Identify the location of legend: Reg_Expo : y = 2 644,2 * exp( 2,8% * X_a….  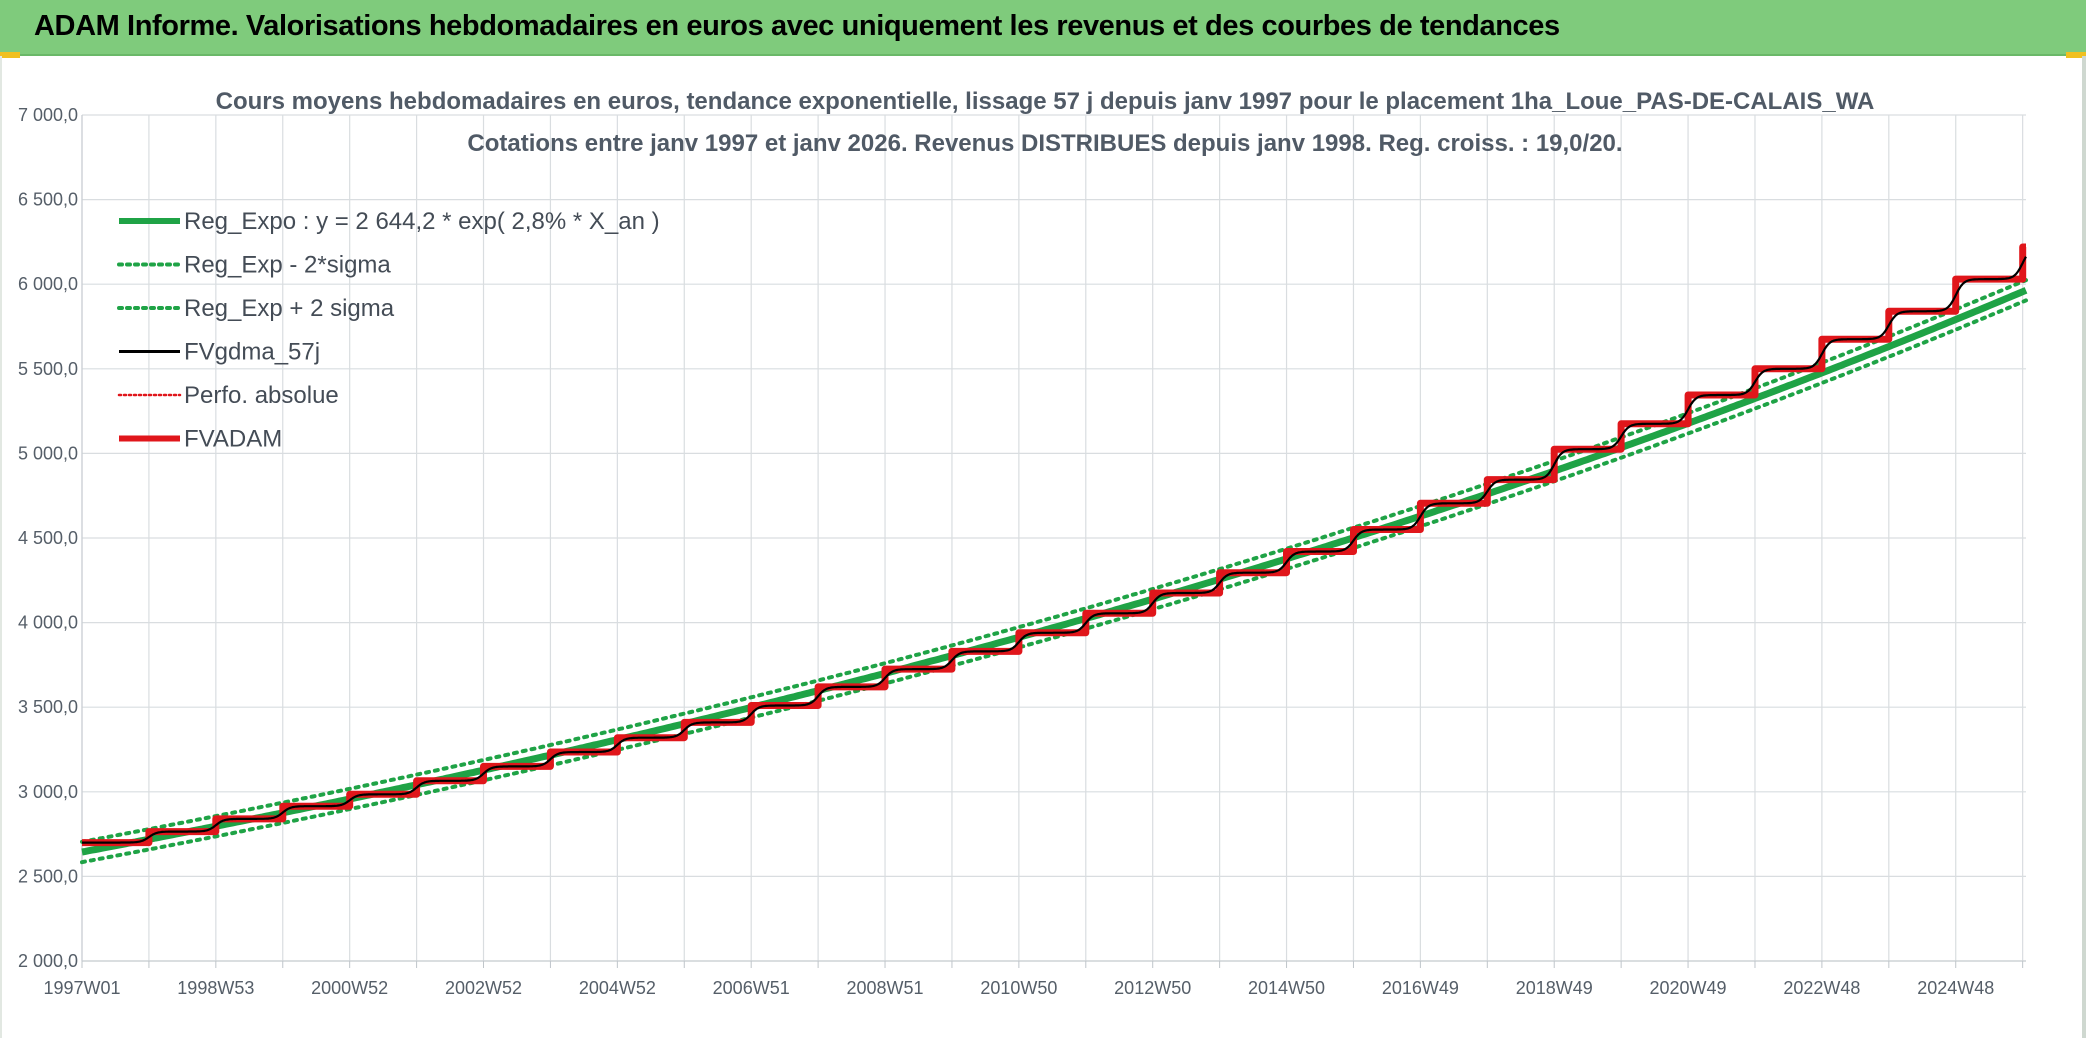
(388, 330).